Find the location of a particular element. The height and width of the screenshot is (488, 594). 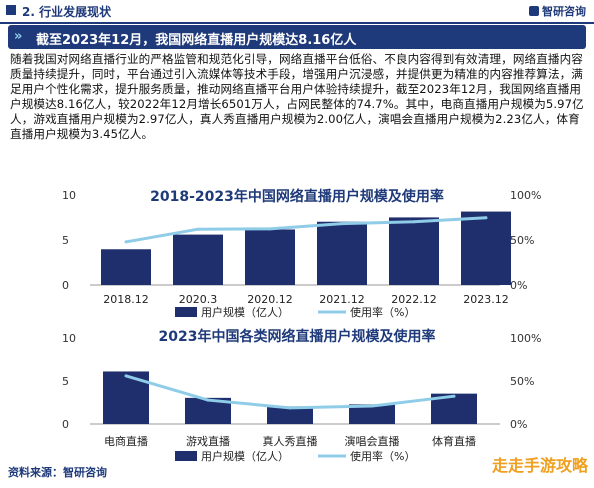

chart1-title: 2018-2023年中国网络直播用户规模及使用率 is located at coordinates (297, 197).